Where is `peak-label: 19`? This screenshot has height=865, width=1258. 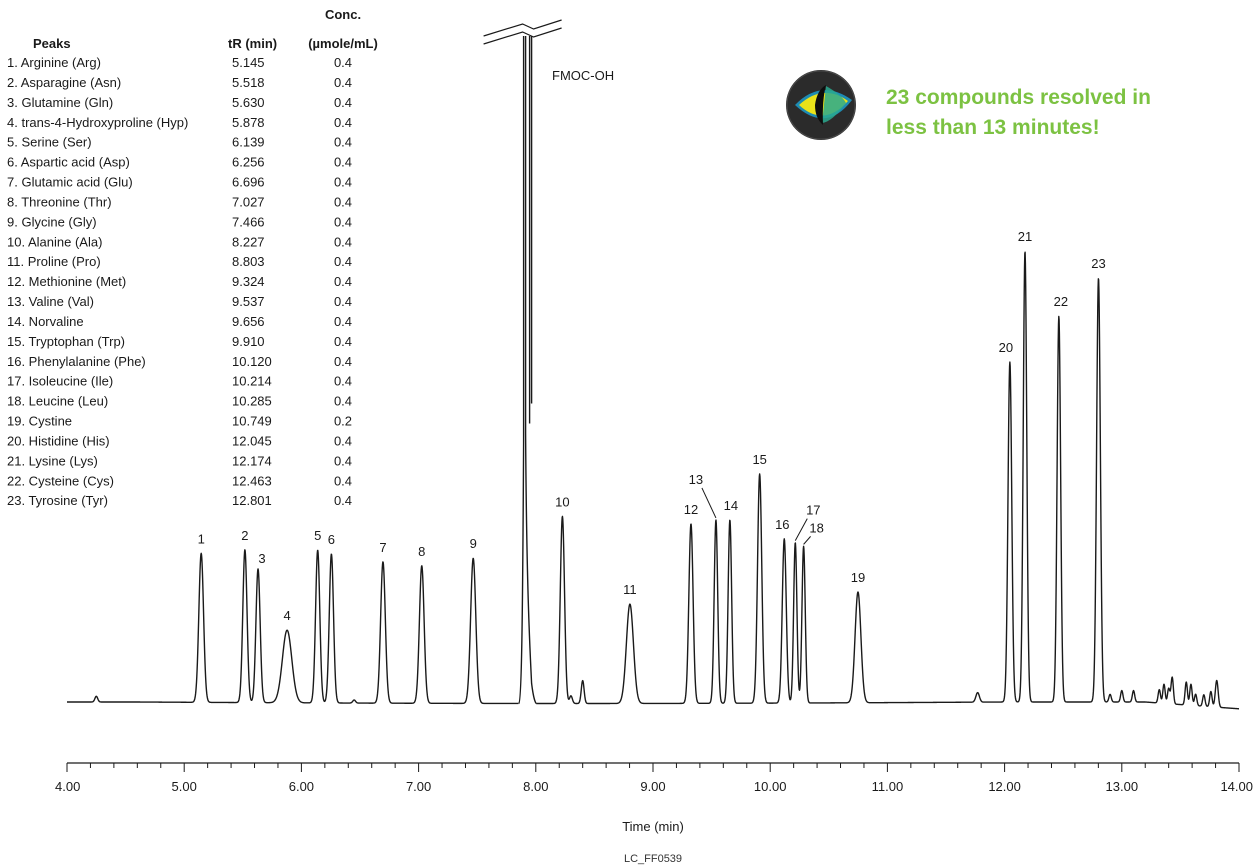
peak-label: 19 is located at coordinates (858, 577).